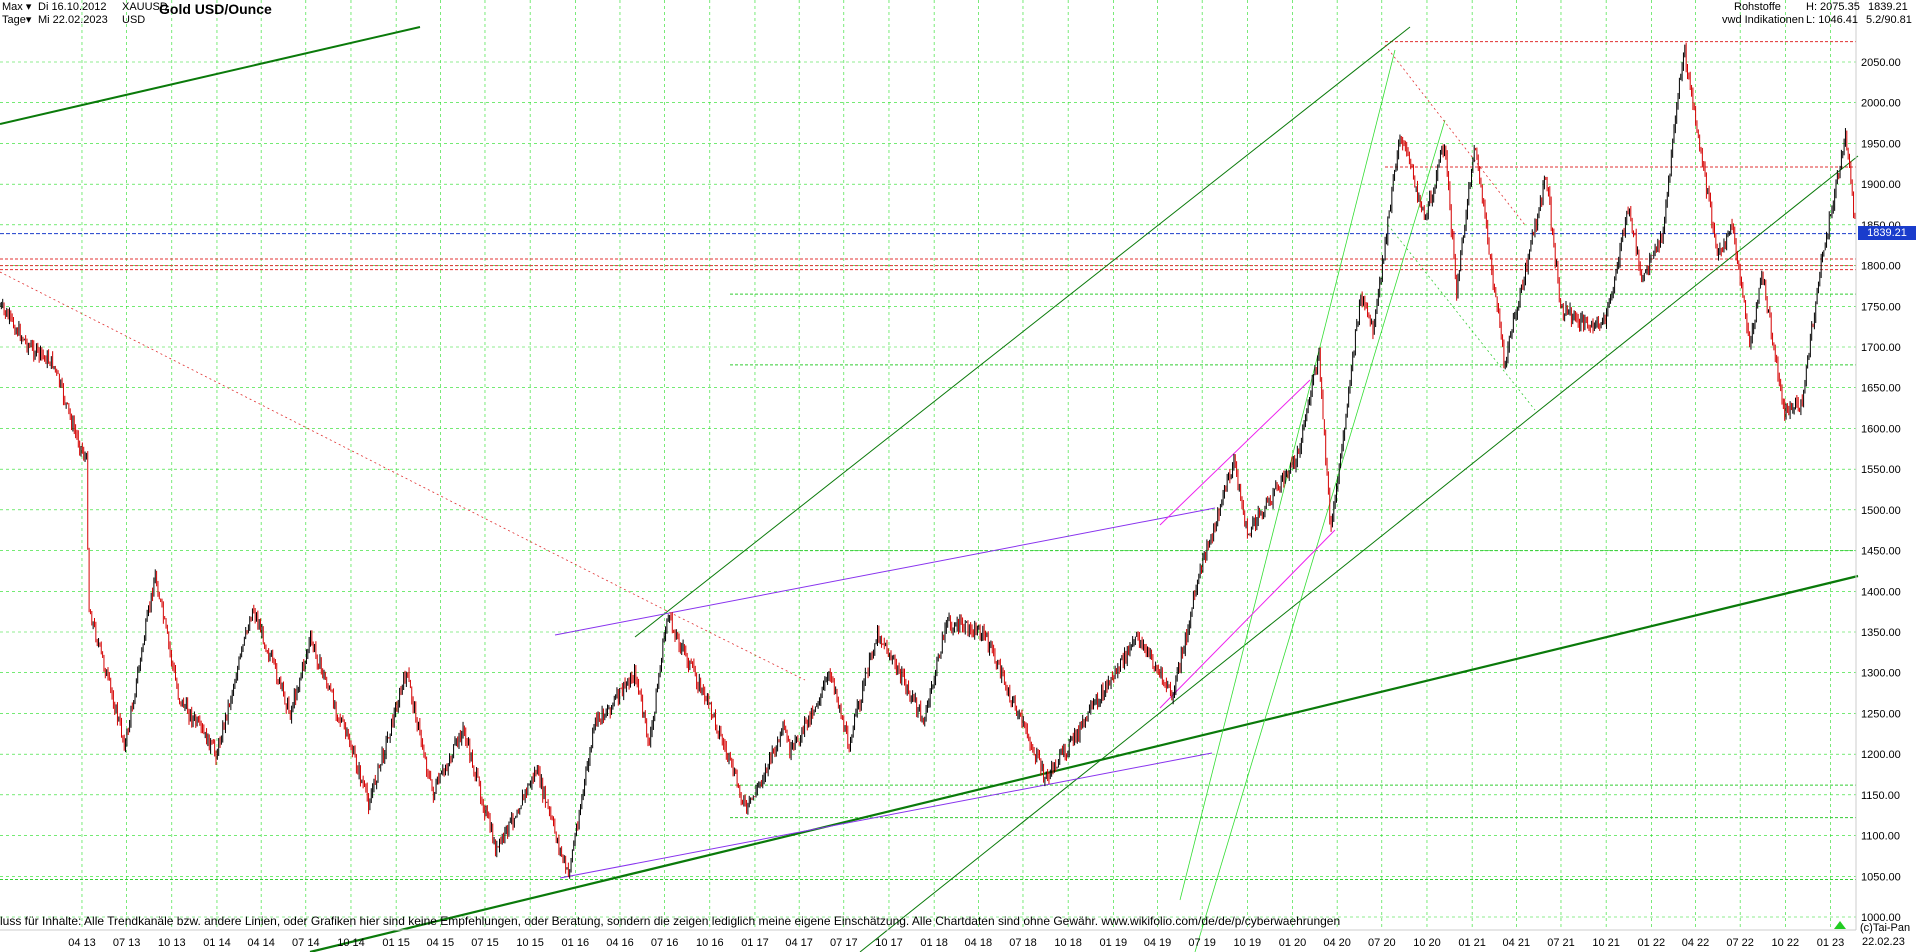 This screenshot has width=1916, height=952. Describe the element at coordinates (735, 645) in the screenshot. I see `red-dotted-diagonal-2016` at that location.